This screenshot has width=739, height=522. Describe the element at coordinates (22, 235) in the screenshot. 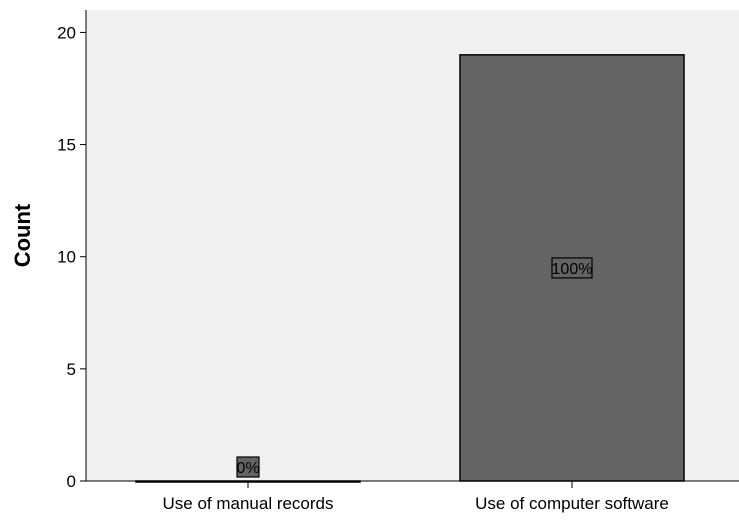

I see `y-axis-title: Count` at that location.